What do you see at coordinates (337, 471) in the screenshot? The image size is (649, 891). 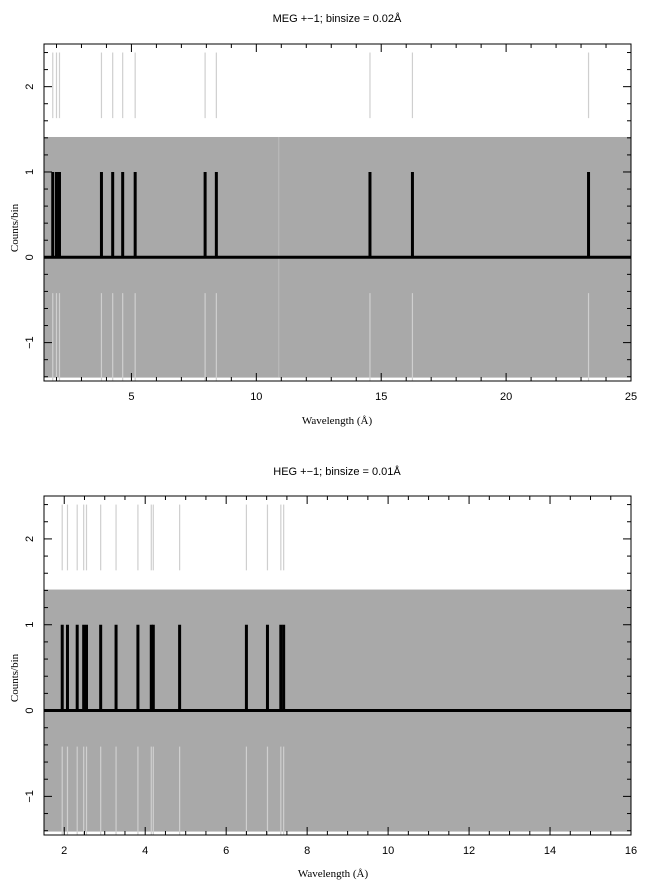 I see `chart-title: HEG +−1; binsize = 0.01Å` at bounding box center [337, 471].